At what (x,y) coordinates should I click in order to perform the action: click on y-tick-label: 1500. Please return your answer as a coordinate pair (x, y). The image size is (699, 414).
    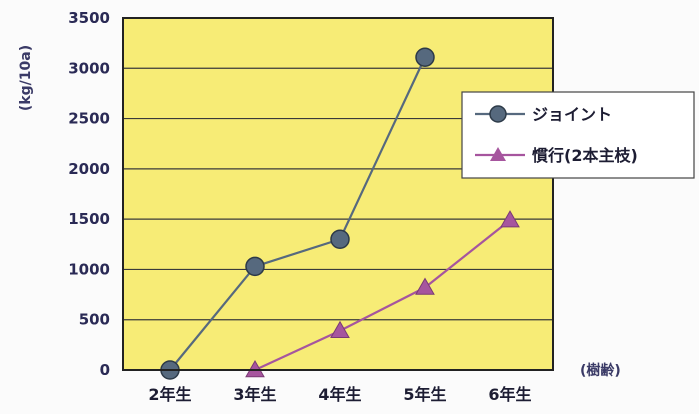
    Looking at the image, I should click on (89, 219).